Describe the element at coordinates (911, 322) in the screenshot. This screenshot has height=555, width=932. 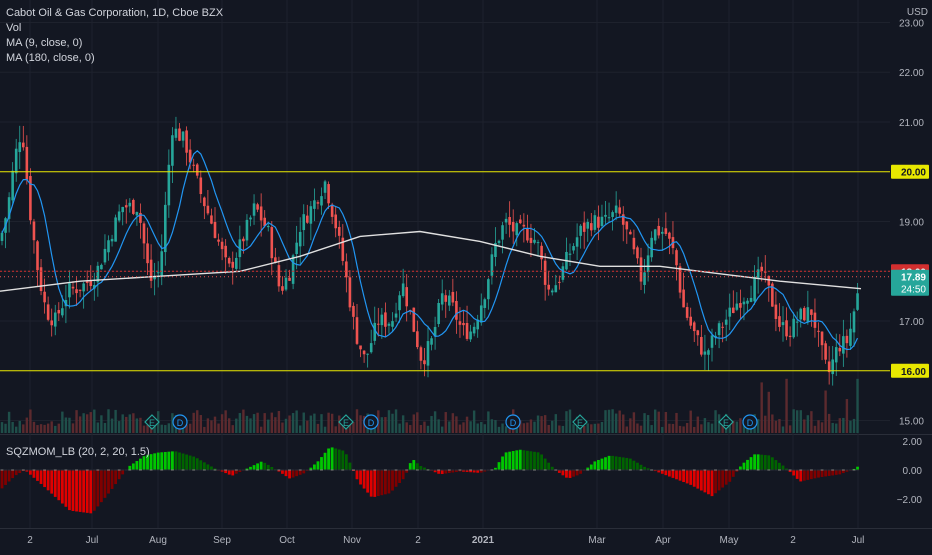
I see `price-tick-label: 17.00` at that location.